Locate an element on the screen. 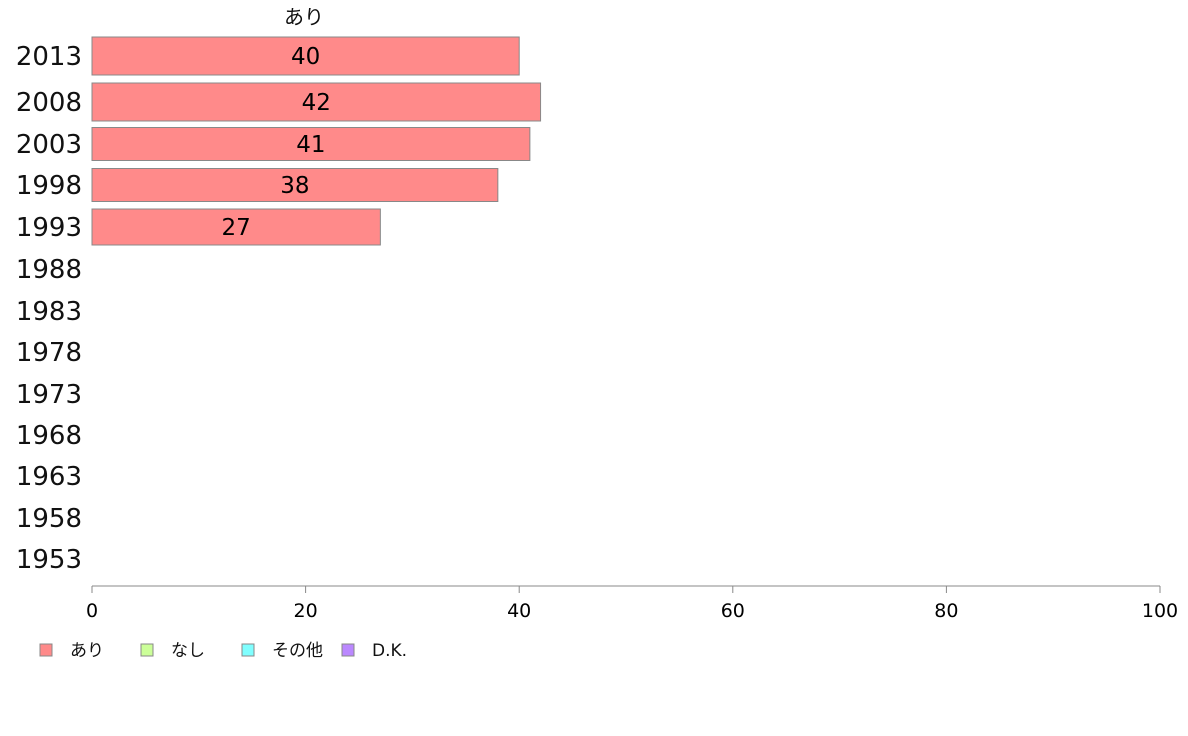 Image resolution: width=1188 pixels, height=736 pixels. x-tick-label-40: 40 is located at coordinates (519, 611).